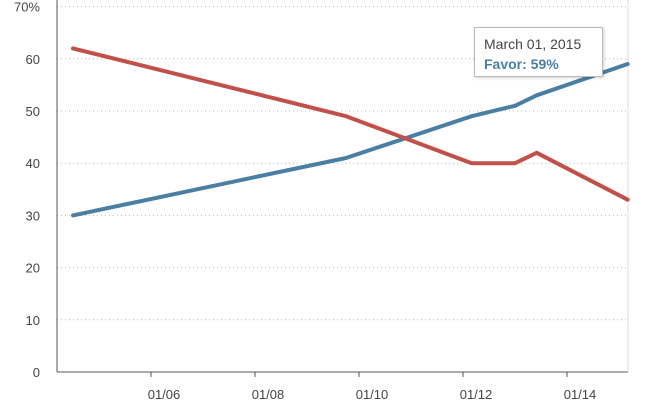 The height and width of the screenshot is (408, 652). I want to click on tooltip-date: March 01, 2015, so click(533, 44).